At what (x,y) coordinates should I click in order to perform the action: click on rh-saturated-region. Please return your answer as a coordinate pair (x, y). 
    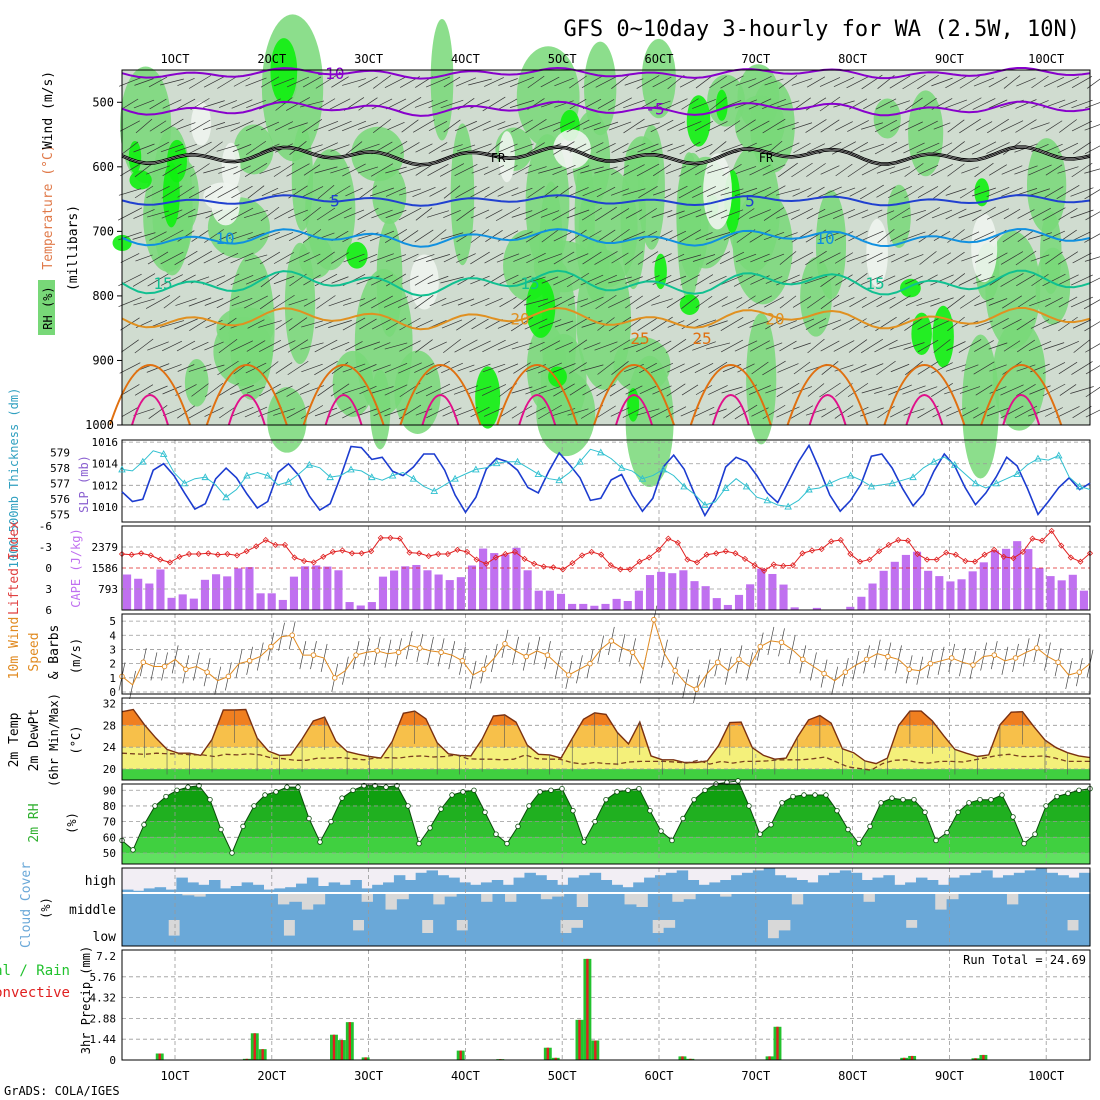
    Looking at the image, I should click on (689, 304).